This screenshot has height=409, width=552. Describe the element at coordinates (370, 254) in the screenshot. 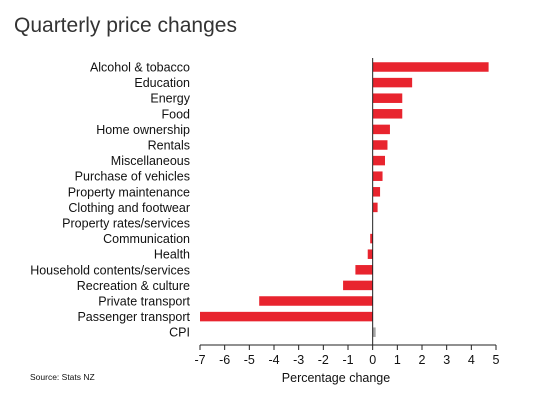

I see `bar-health` at that location.